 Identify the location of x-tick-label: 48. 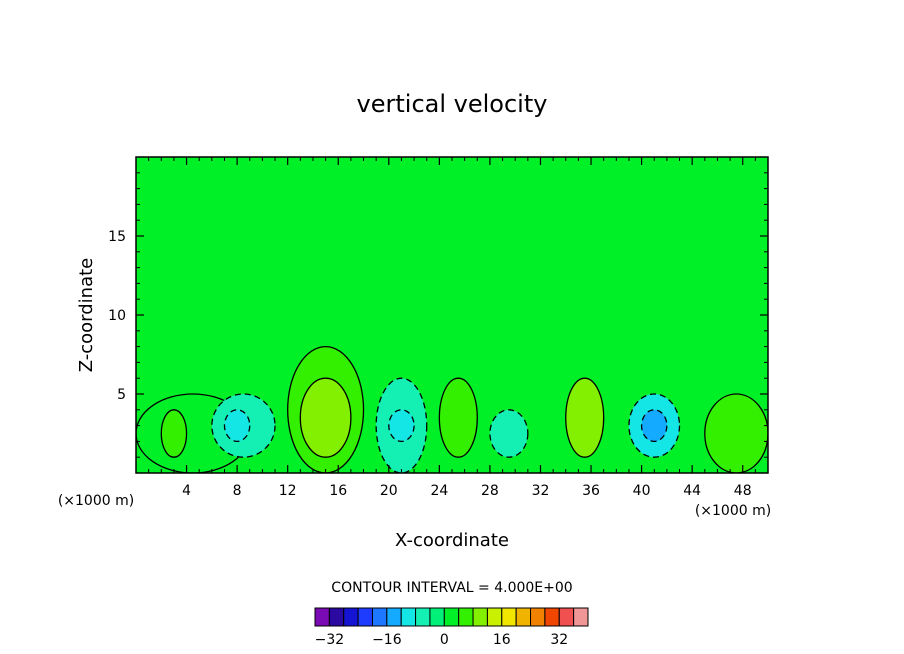
(743, 491).